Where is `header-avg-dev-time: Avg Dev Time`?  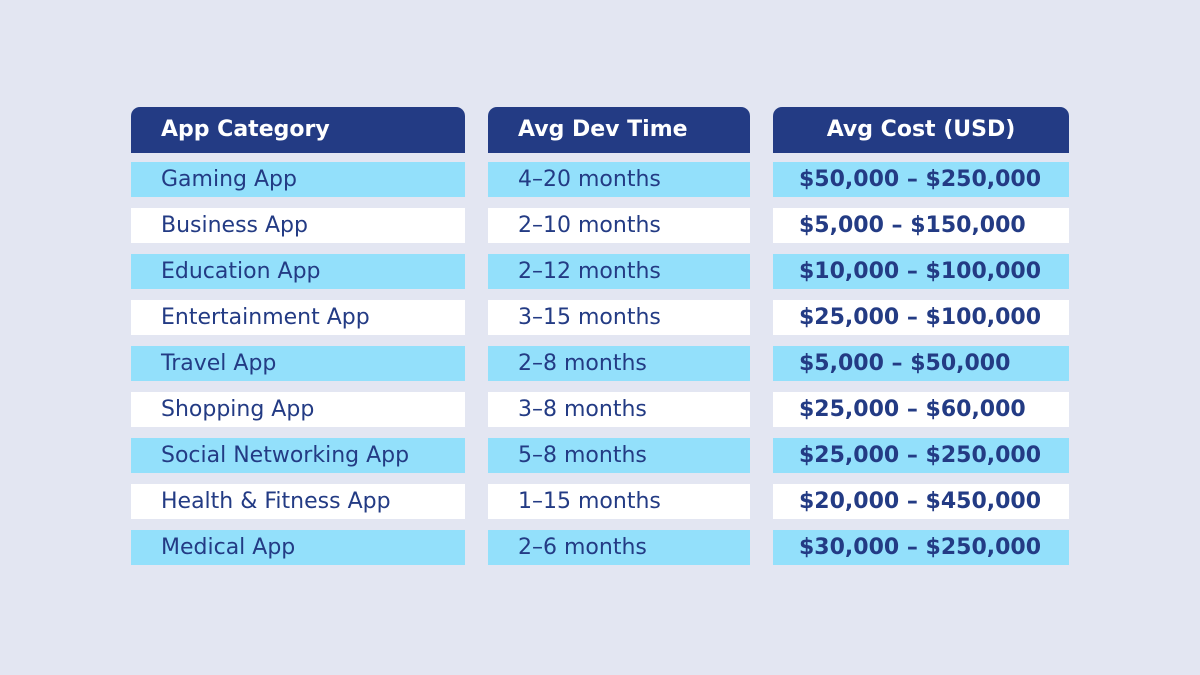 header-avg-dev-time: Avg Dev Time is located at coordinates (619, 130).